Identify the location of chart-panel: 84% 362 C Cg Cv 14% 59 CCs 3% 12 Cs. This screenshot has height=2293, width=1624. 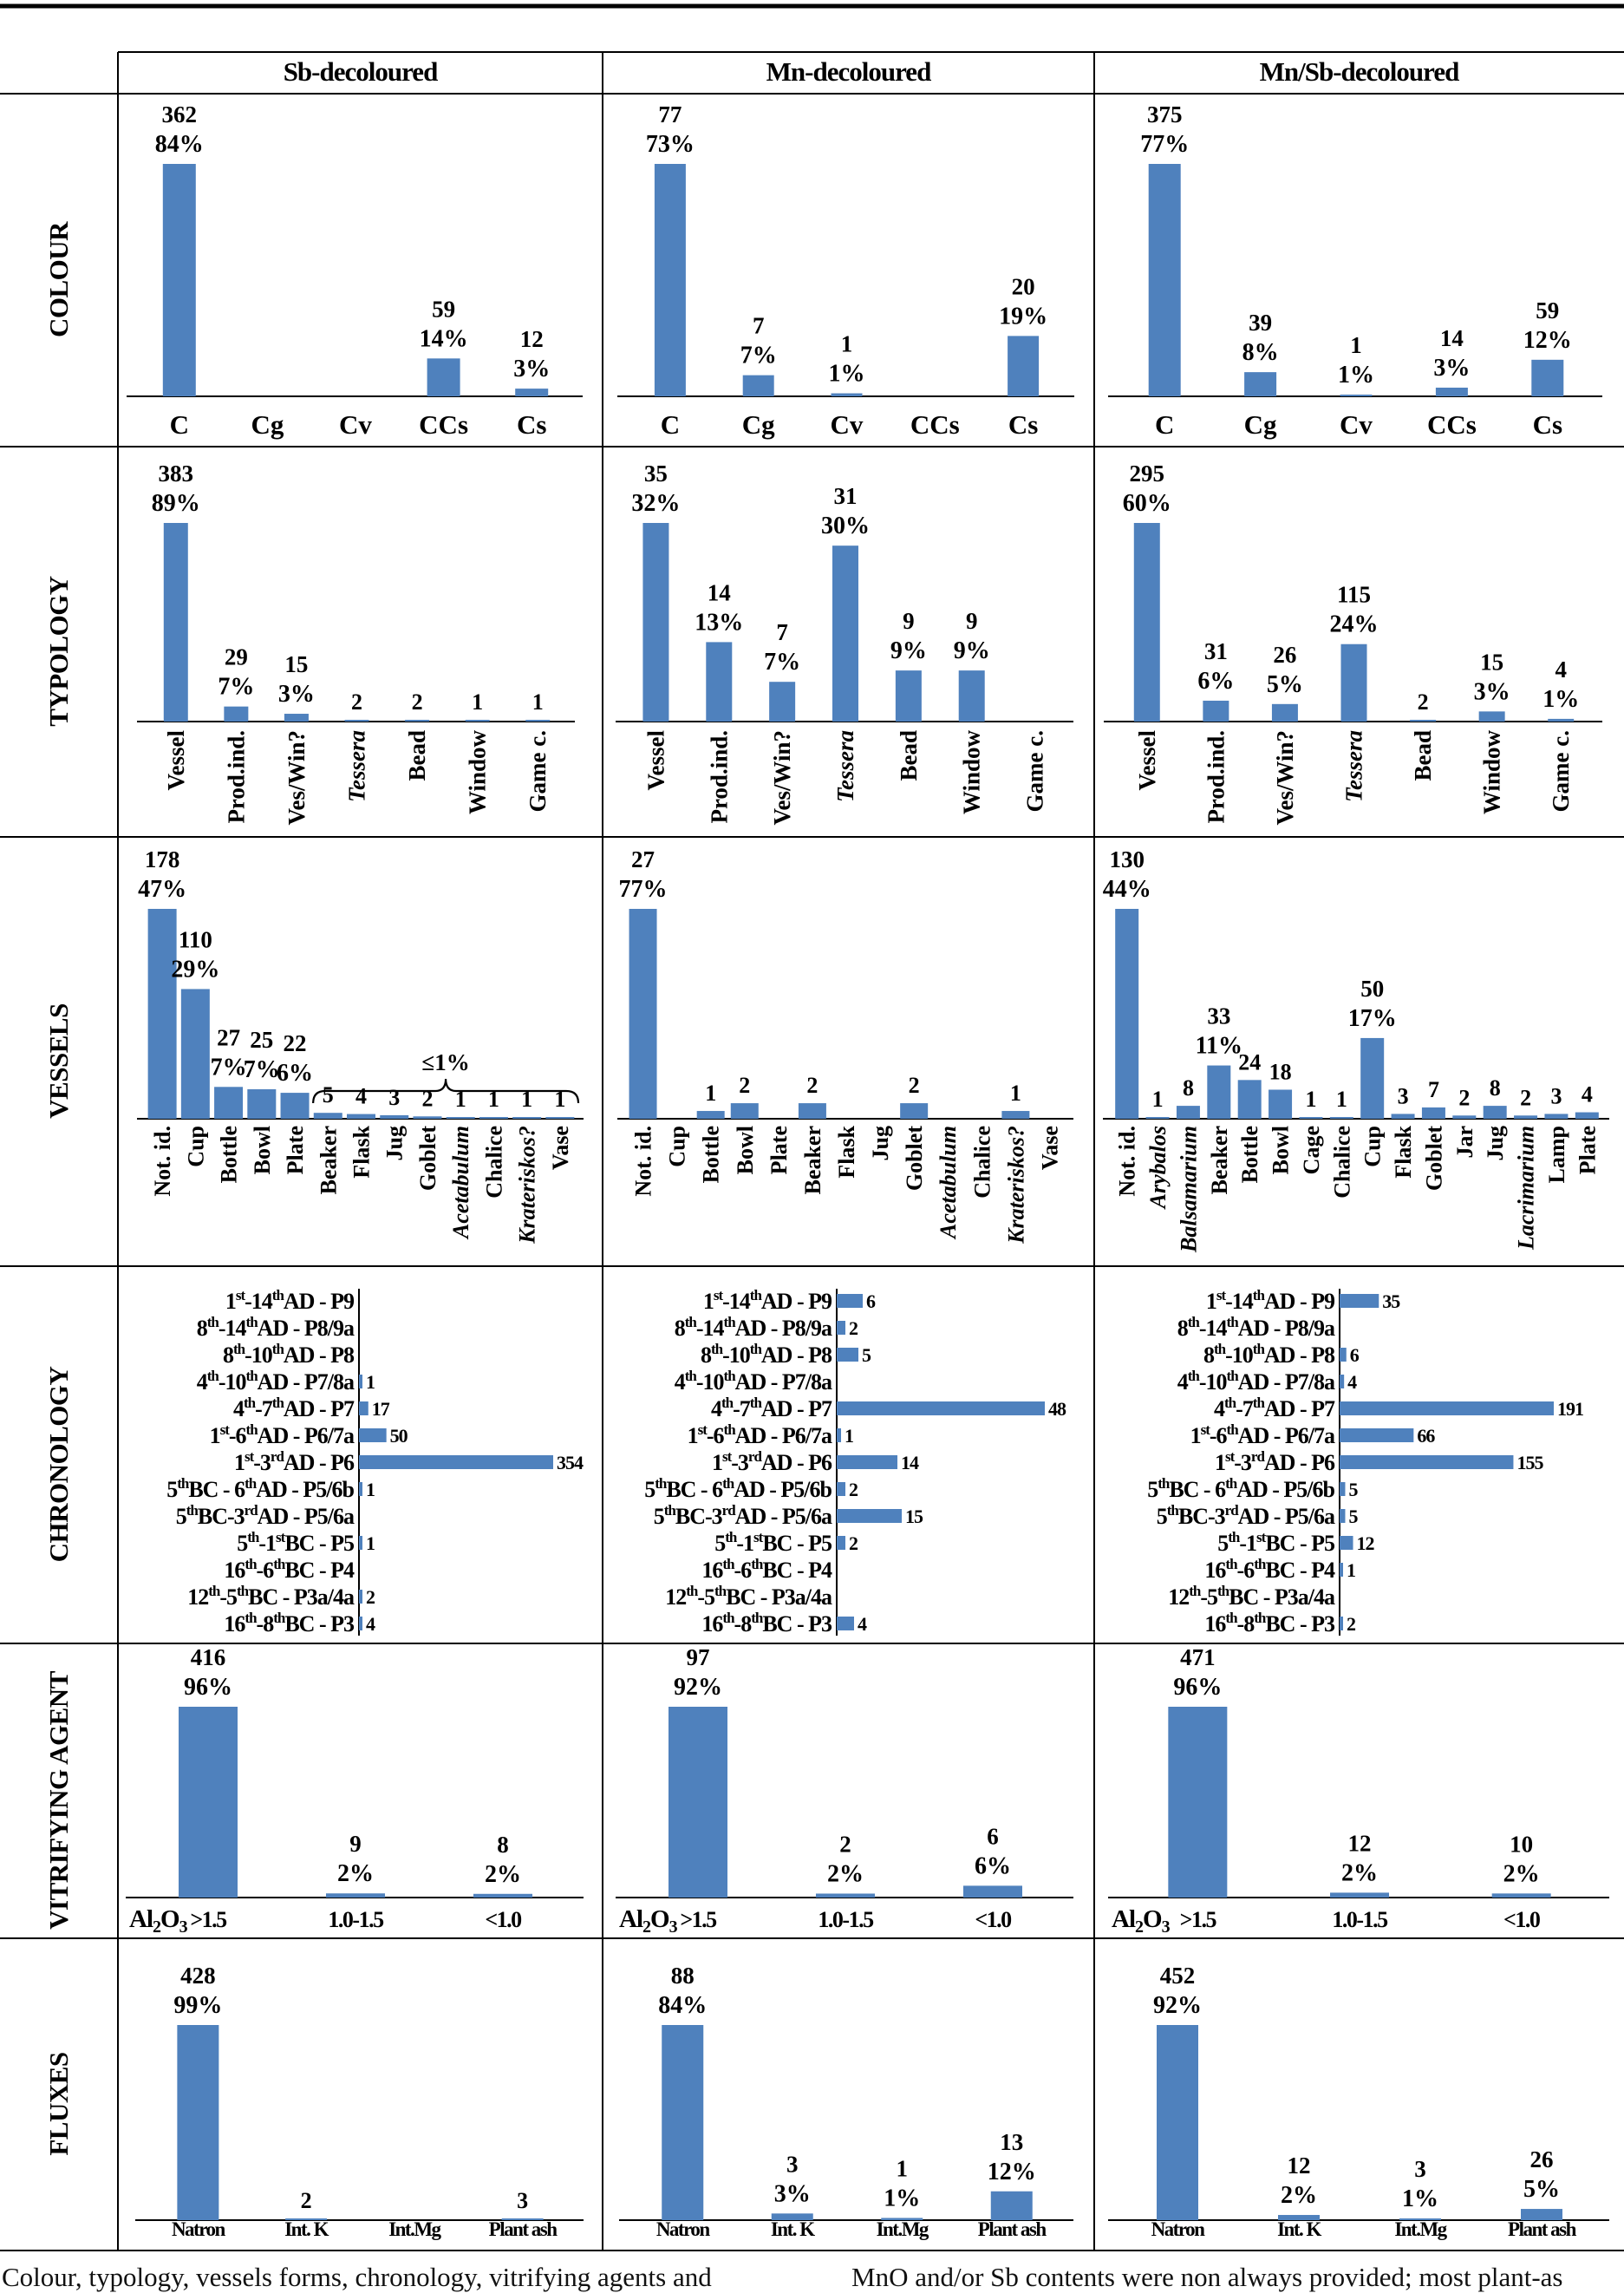
(355, 270).